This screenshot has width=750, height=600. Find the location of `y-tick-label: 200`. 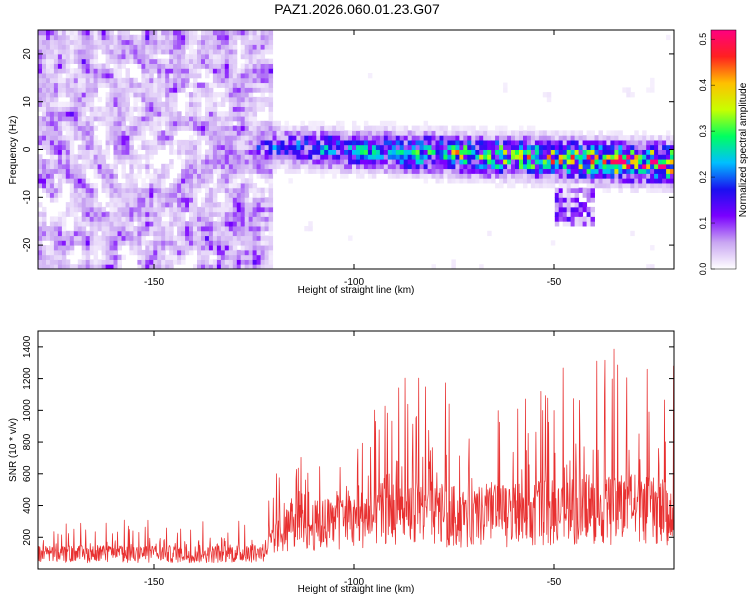

y-tick-label: 200 is located at coordinates (27, 536).